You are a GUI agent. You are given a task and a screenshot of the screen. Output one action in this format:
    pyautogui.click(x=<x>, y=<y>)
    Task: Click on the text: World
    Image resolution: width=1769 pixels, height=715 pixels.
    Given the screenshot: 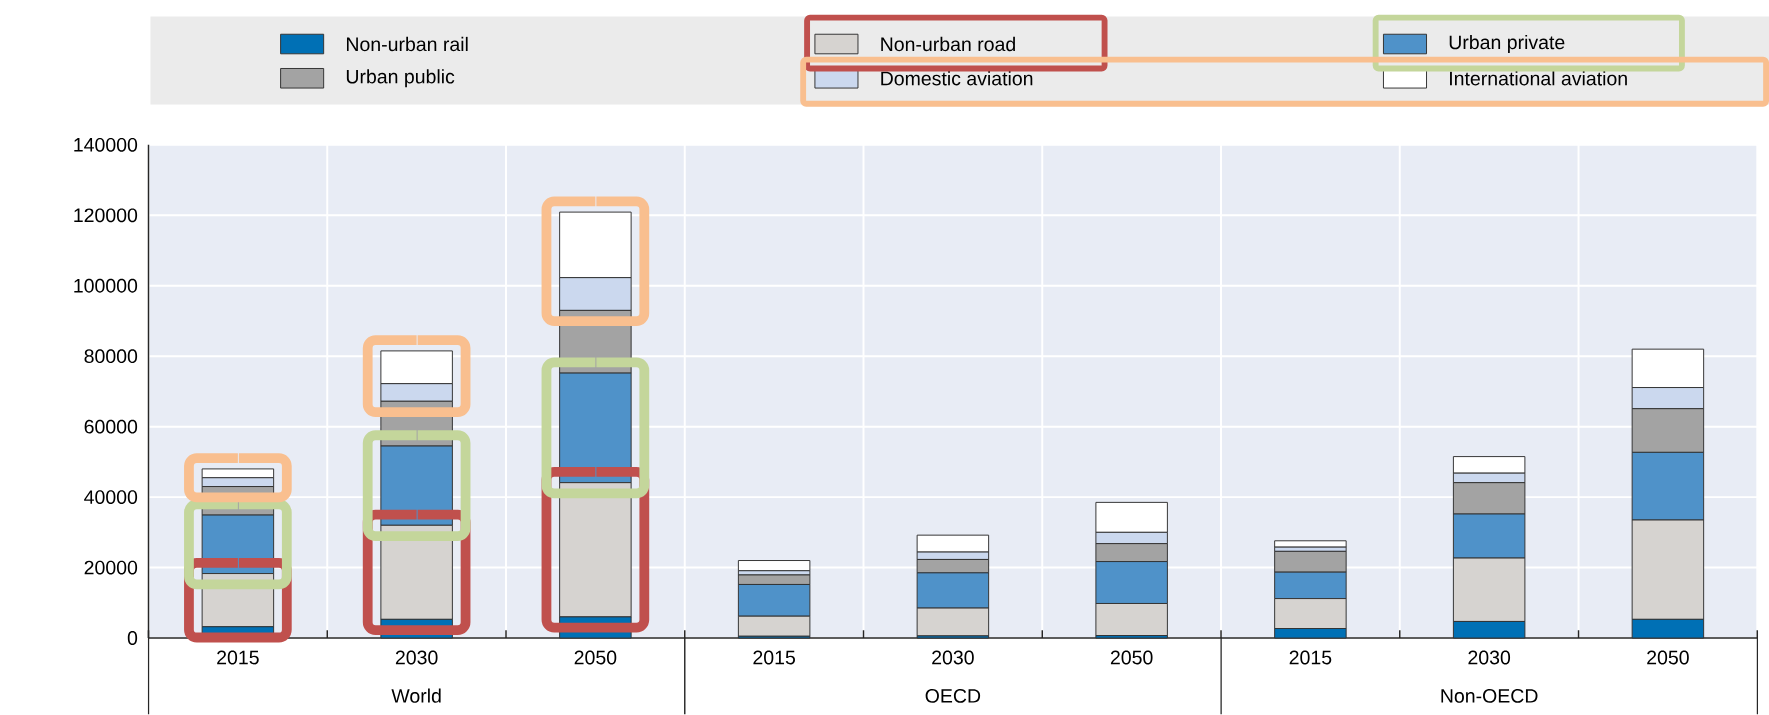 What is the action you would take?
    pyautogui.click(x=416, y=695)
    